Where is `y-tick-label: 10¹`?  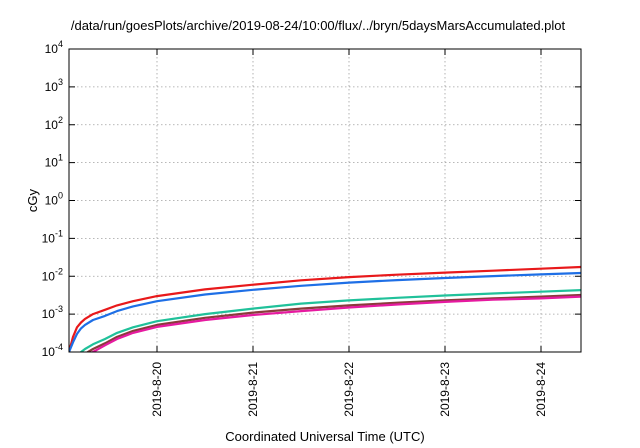
y-tick-label: 10¹ is located at coordinates (54, 161).